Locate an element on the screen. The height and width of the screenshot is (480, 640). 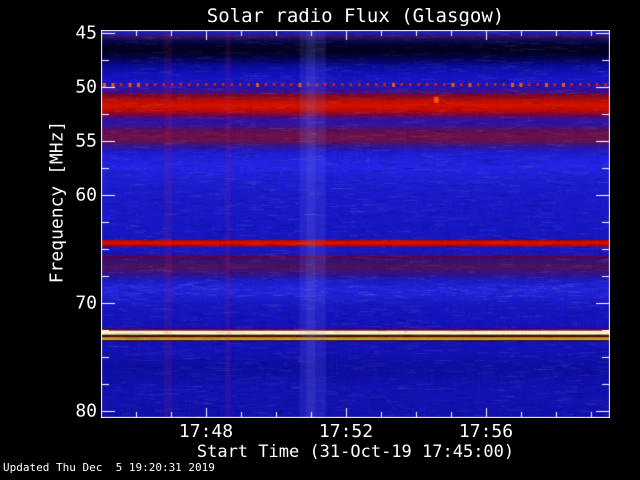
y-tick-label-60: 60 is located at coordinates (86, 195).